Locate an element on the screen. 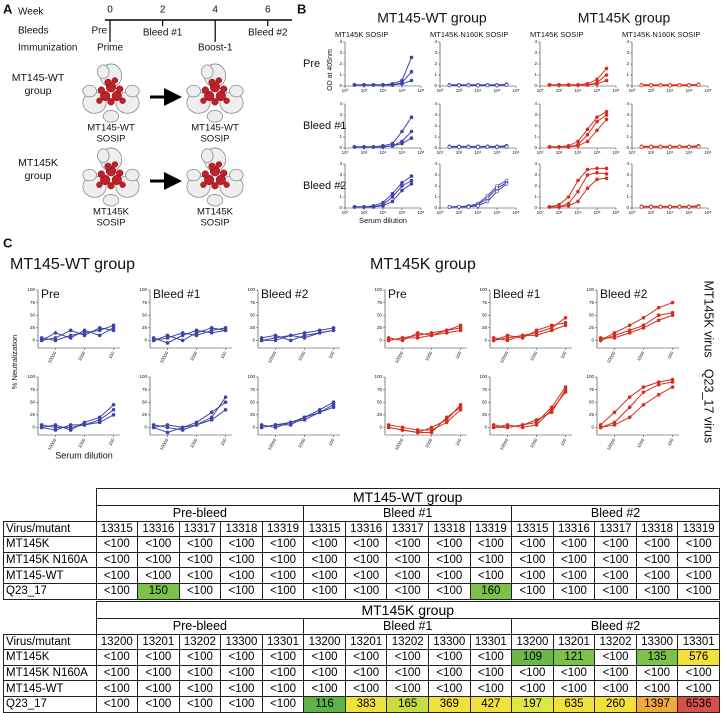 The width and height of the screenshot is (724, 713). y-tick-label: 50 is located at coordinates (485, 314).